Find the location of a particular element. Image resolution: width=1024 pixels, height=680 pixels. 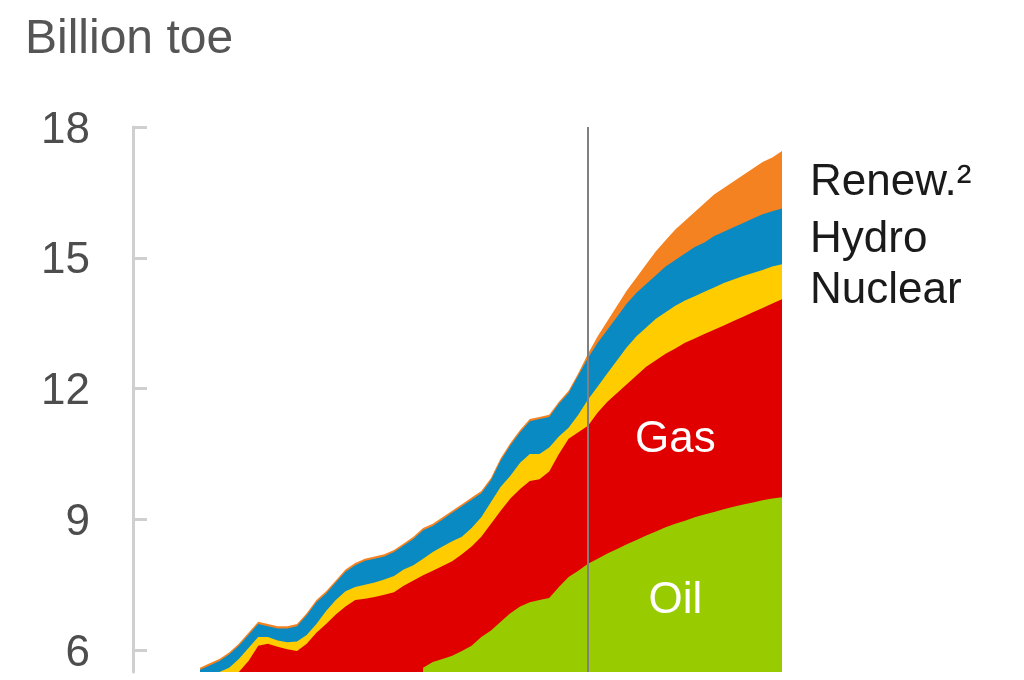

y-axis-title: Billion toe is located at coordinates (129, 36).